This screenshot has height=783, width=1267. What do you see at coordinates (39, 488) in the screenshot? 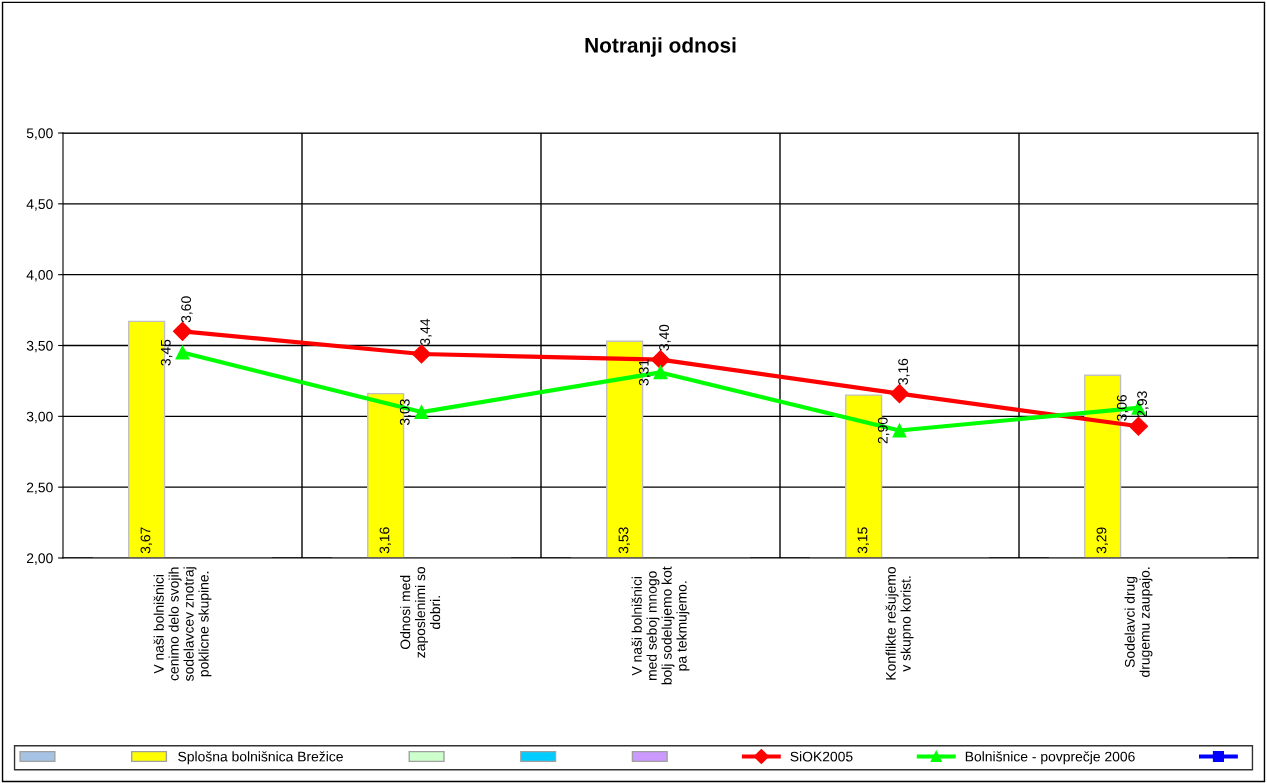
I see `y-tick-label: 2,50` at bounding box center [39, 488].